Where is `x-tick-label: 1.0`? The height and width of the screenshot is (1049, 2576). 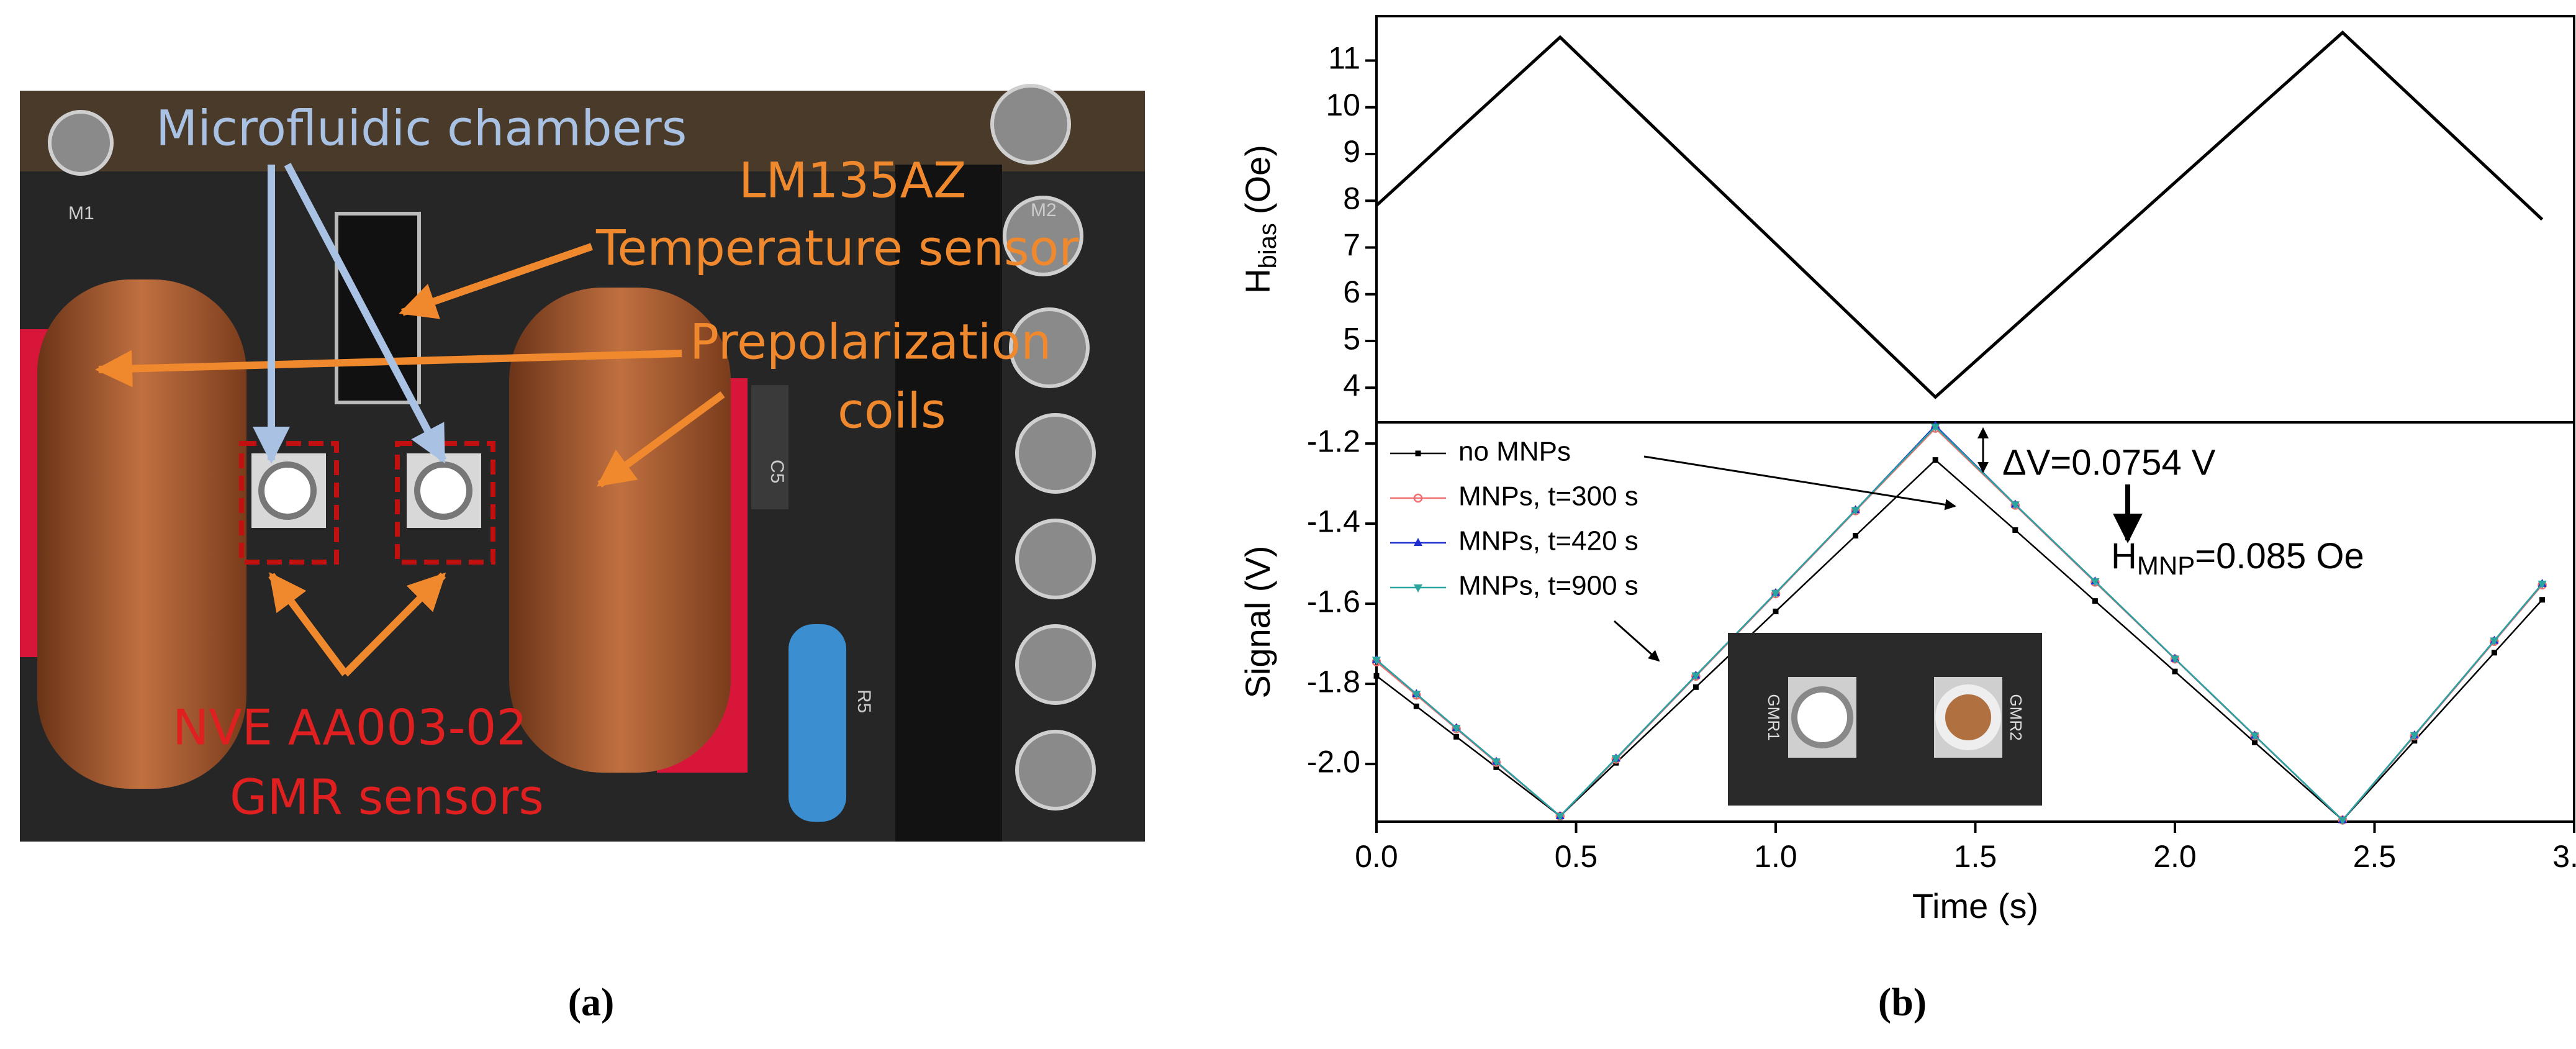 x-tick-label: 1.0 is located at coordinates (1775, 856).